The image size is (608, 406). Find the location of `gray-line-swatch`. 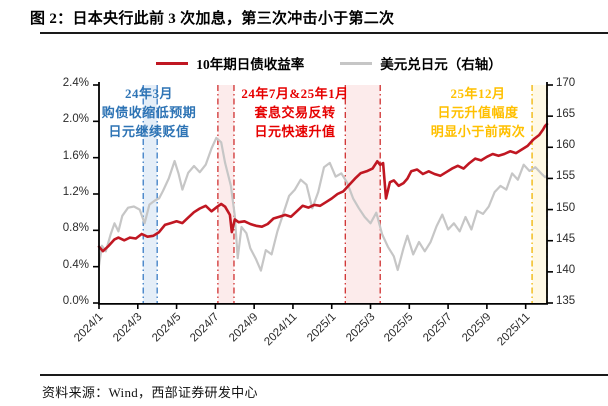

gray-line-swatch is located at coordinates (356, 63).